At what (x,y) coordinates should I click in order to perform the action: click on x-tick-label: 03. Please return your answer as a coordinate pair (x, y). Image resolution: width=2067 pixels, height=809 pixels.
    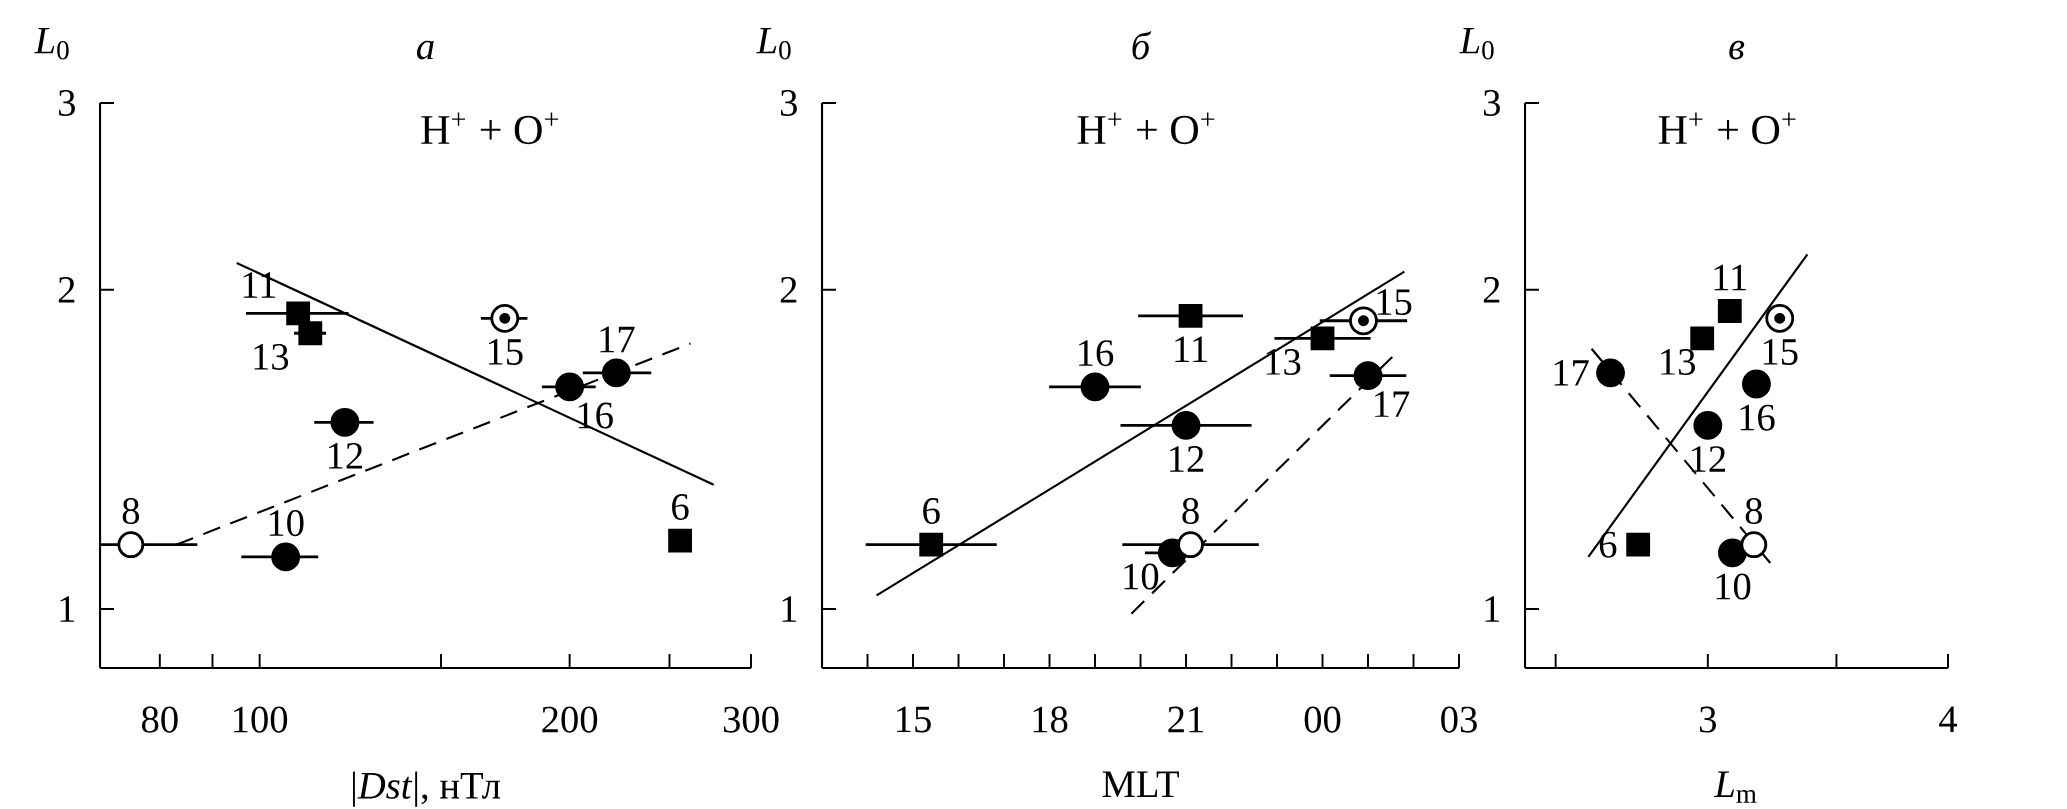
    Looking at the image, I should click on (1459, 719).